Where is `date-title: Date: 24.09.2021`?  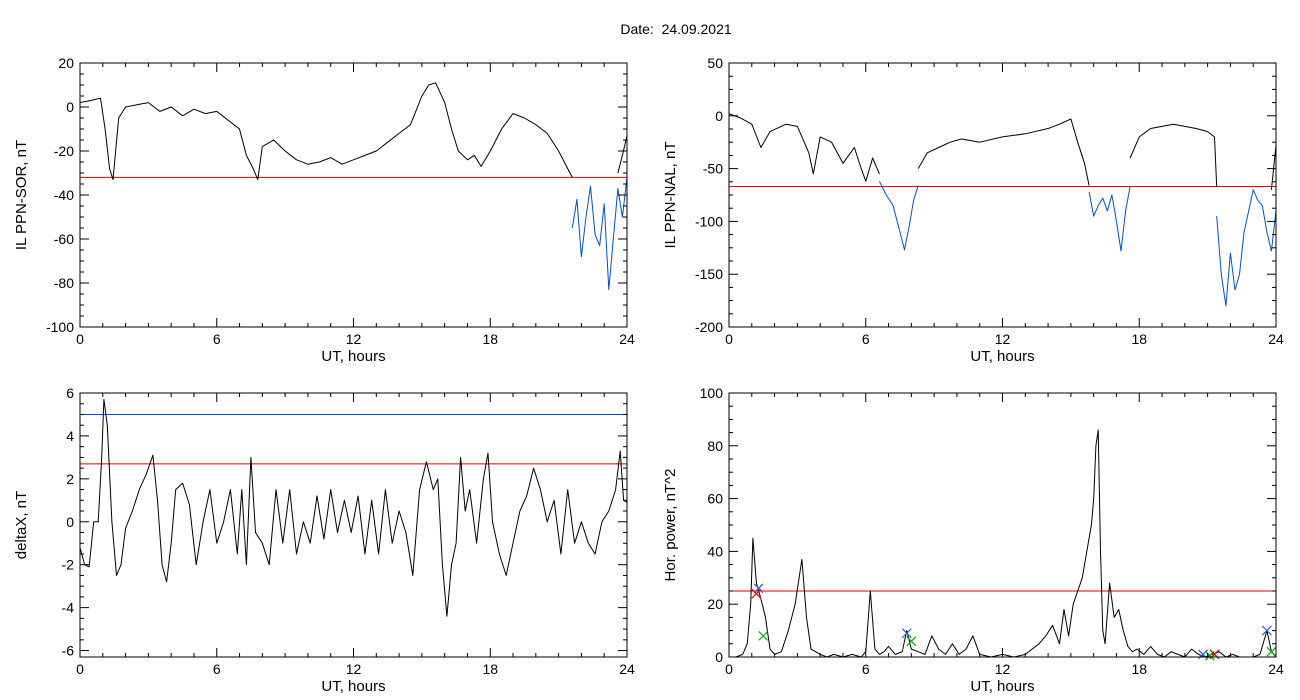 date-title: Date: 24.09.2021 is located at coordinates (676, 29).